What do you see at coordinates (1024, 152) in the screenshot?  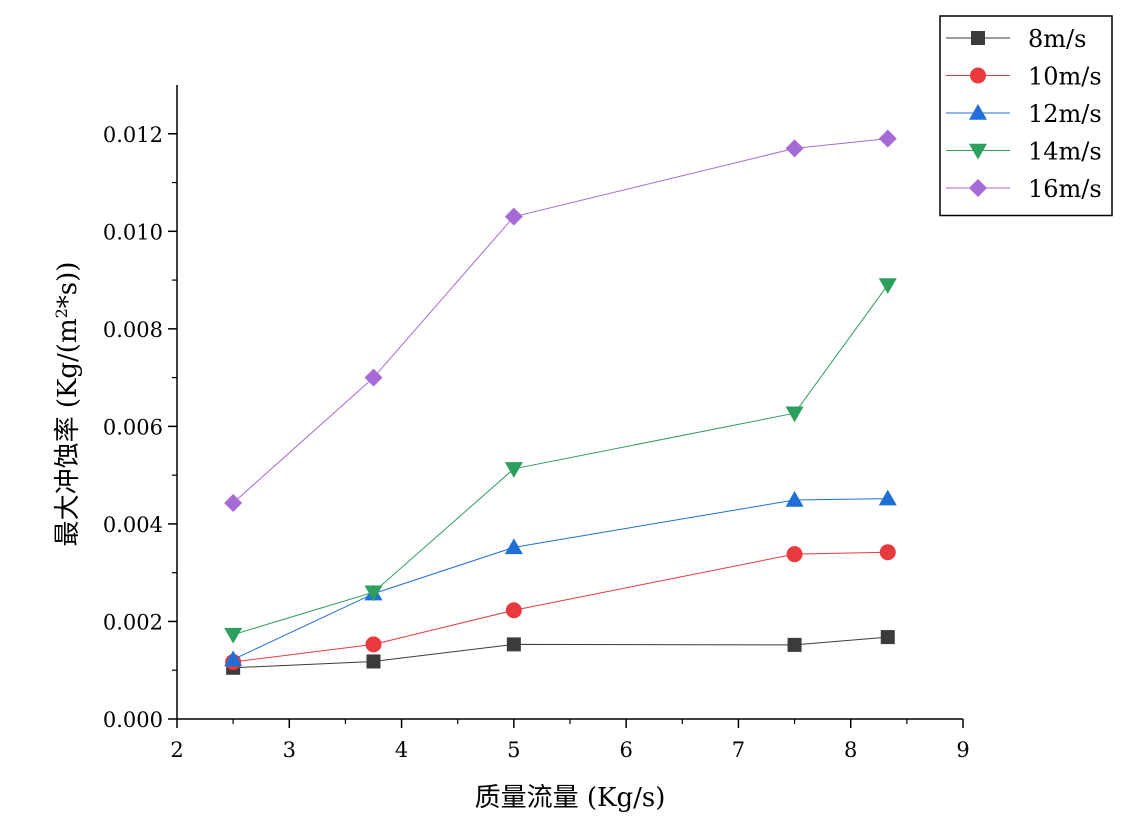 I see `legend-item: 14m/s` at bounding box center [1024, 152].